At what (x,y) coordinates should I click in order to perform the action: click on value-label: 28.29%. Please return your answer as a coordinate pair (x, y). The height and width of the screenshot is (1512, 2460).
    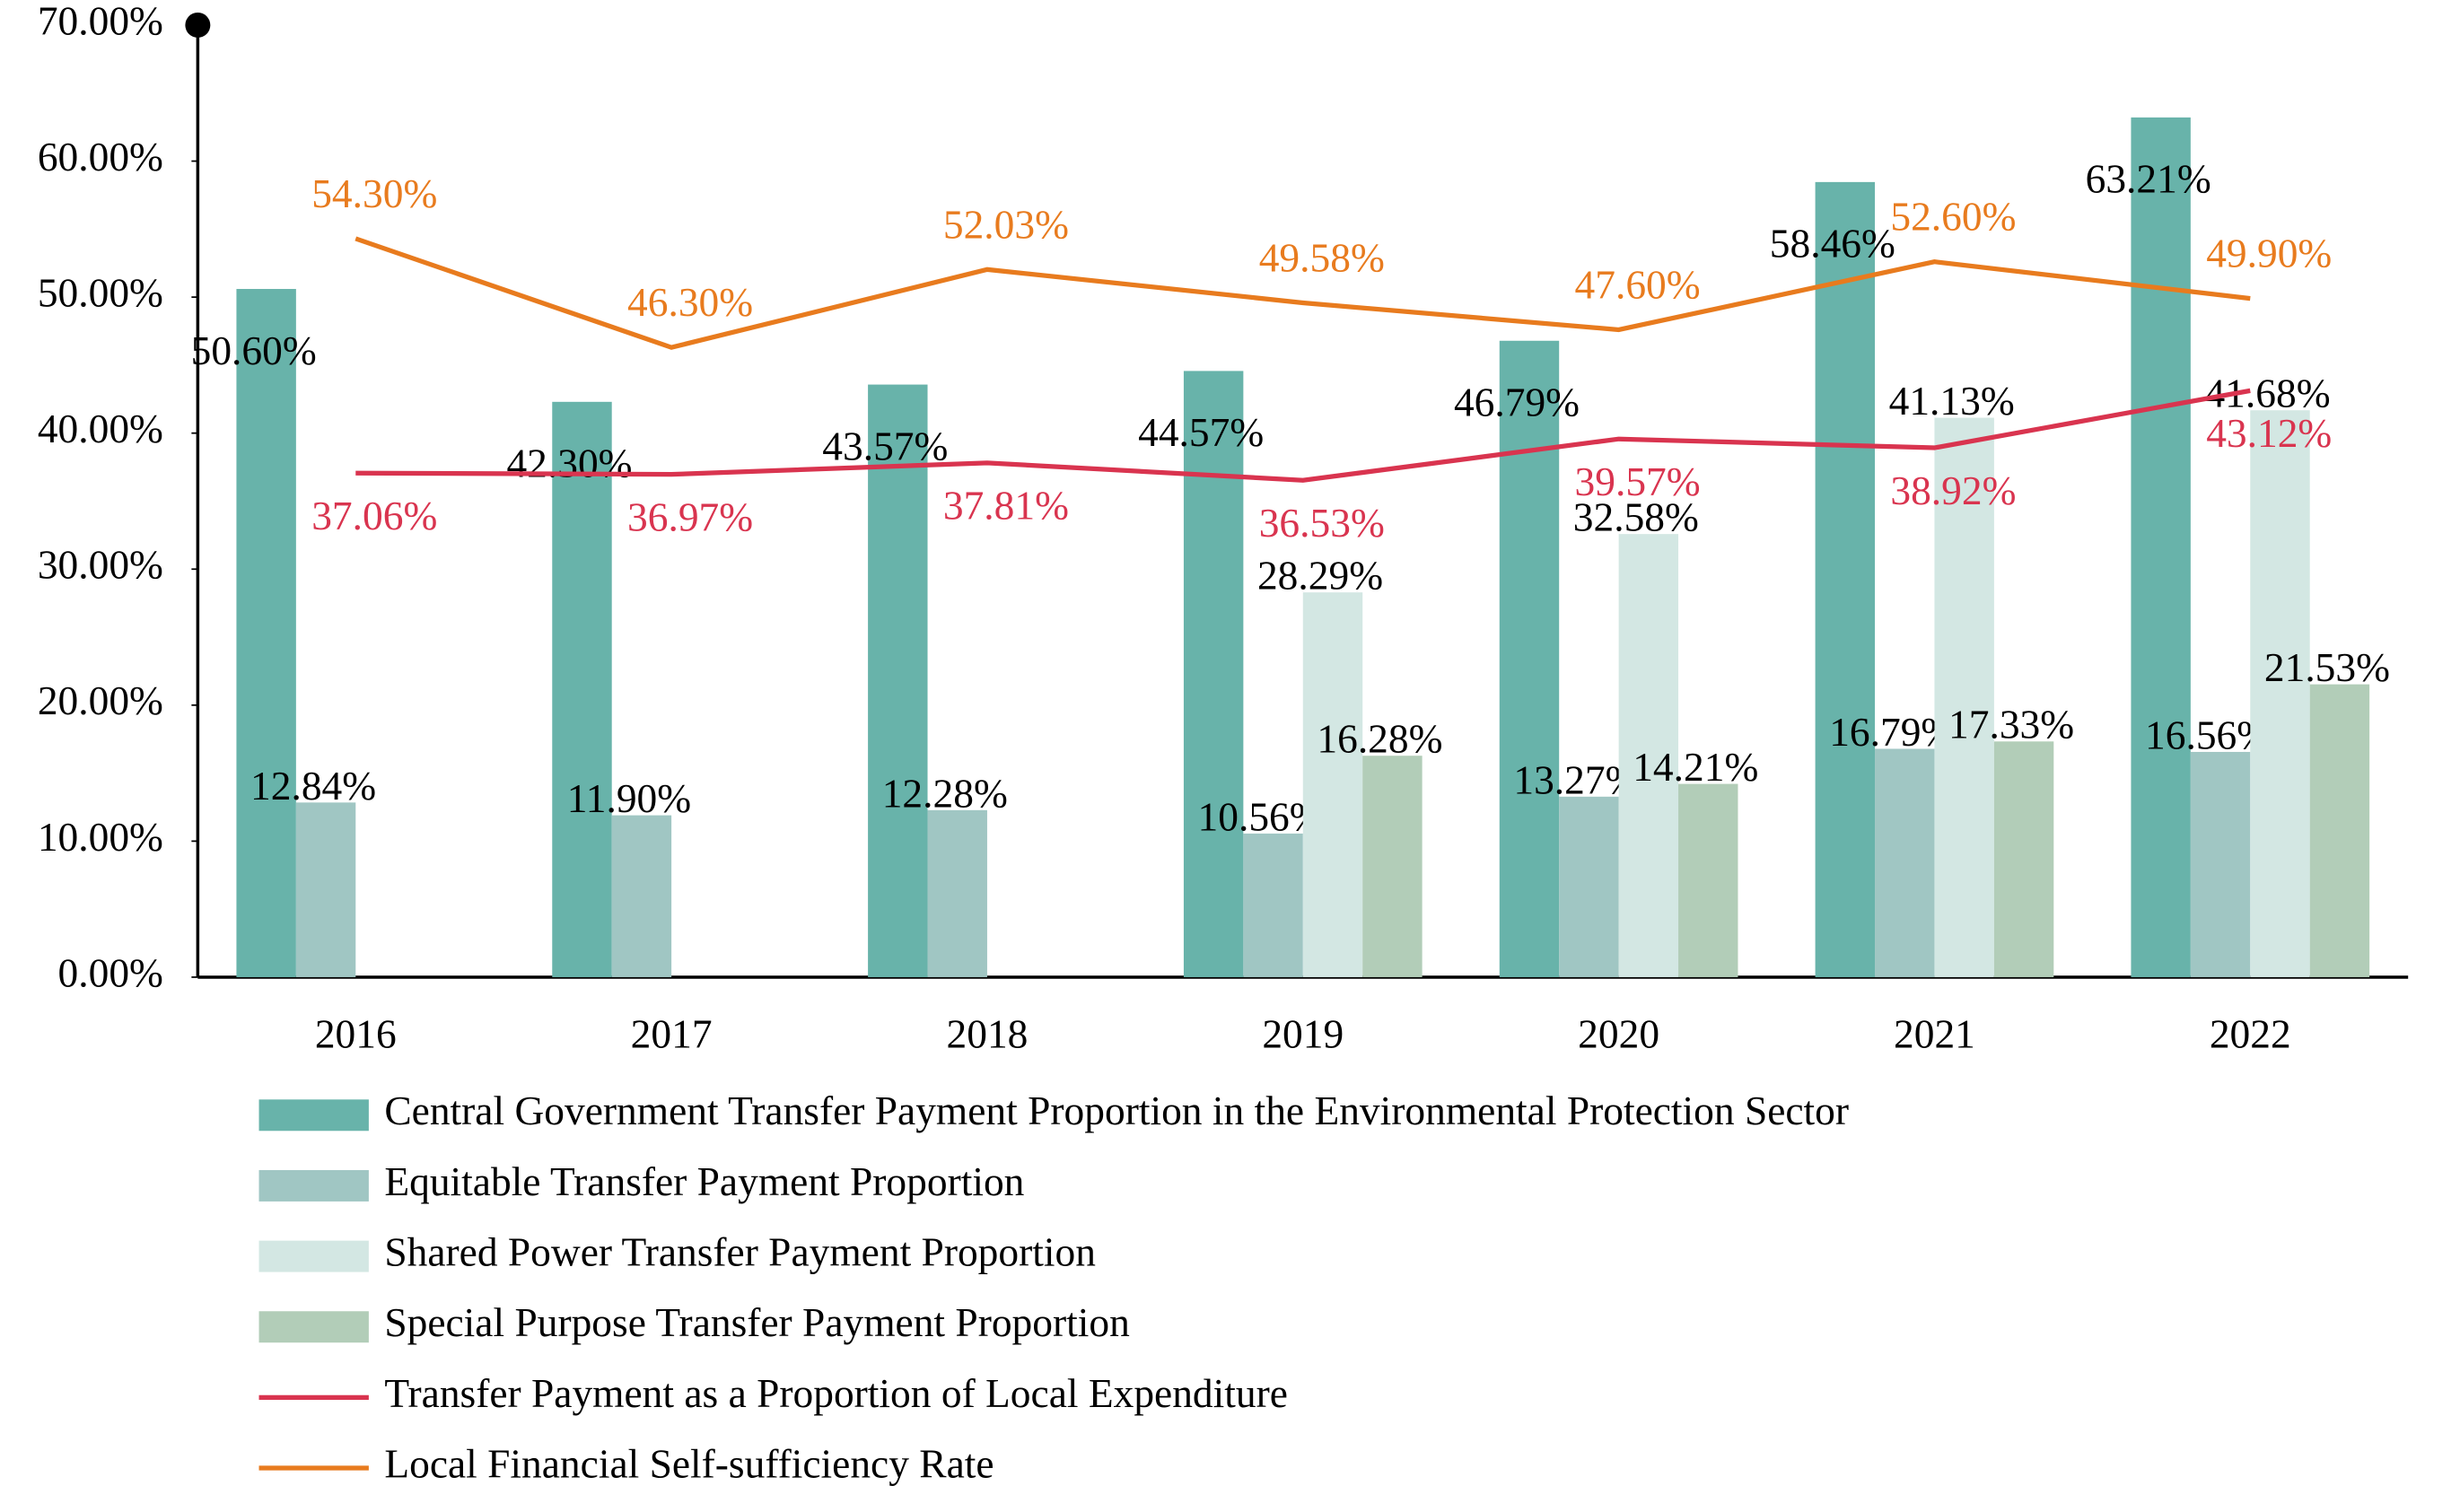
    Looking at the image, I should click on (1320, 576).